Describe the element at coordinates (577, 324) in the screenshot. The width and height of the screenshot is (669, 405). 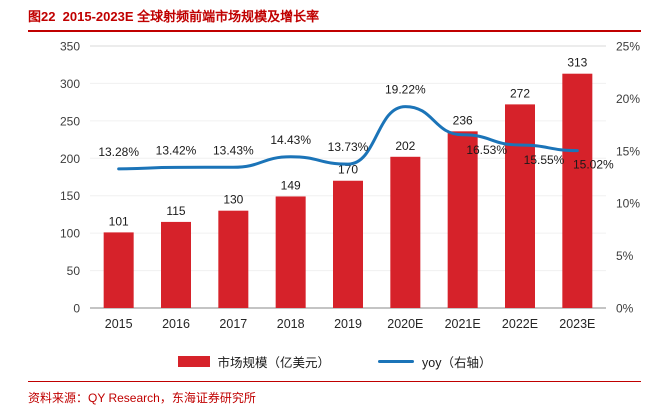
I see `x-axis-label: 2023E` at that location.